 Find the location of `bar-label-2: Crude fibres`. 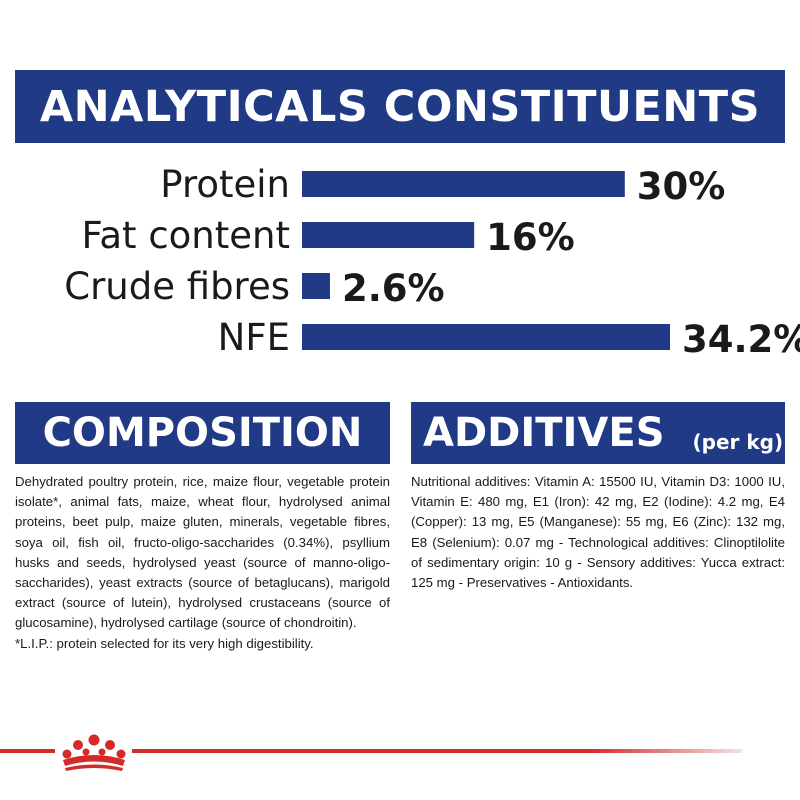

bar-label-2: Crude fibres is located at coordinates (177, 286).